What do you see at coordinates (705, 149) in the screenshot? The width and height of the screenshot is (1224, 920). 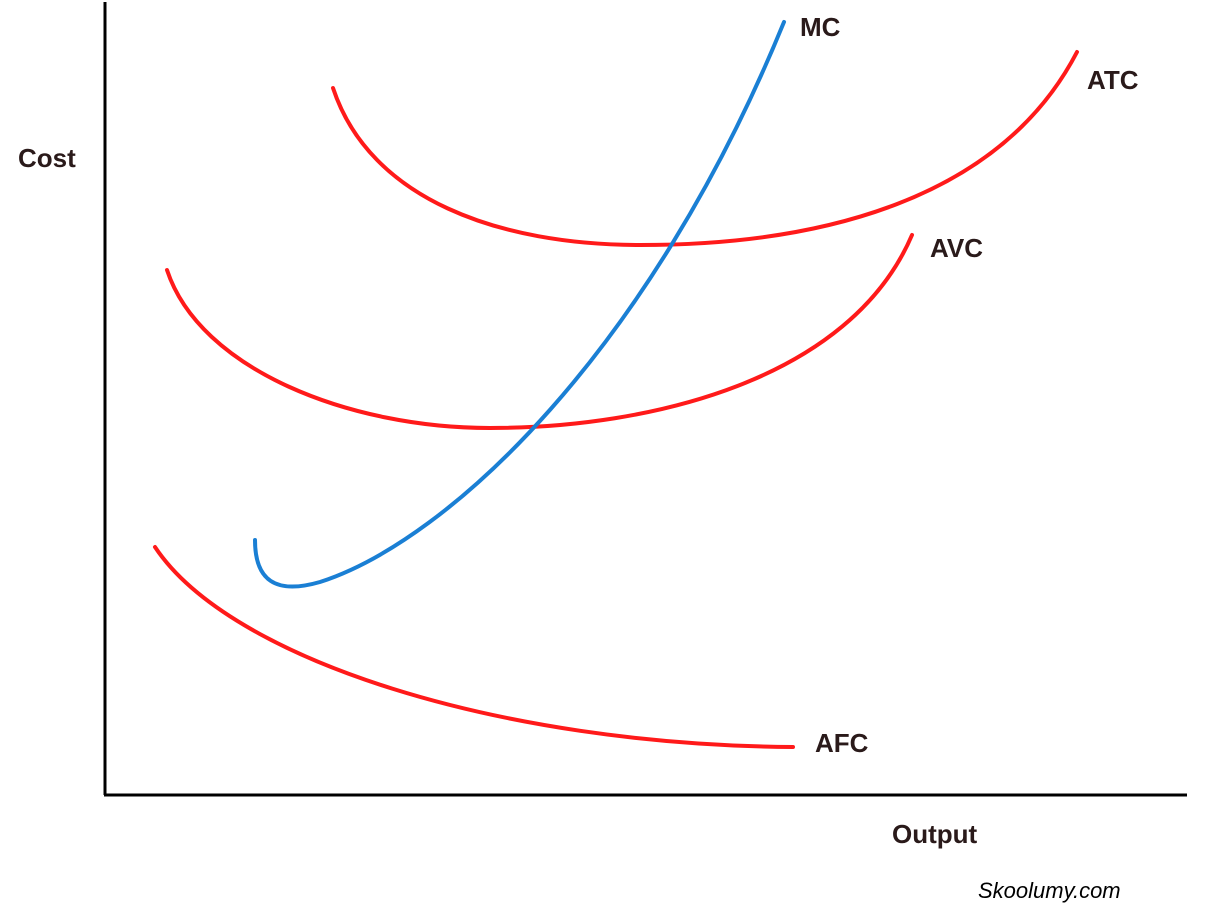 I see `atc-curve` at bounding box center [705, 149].